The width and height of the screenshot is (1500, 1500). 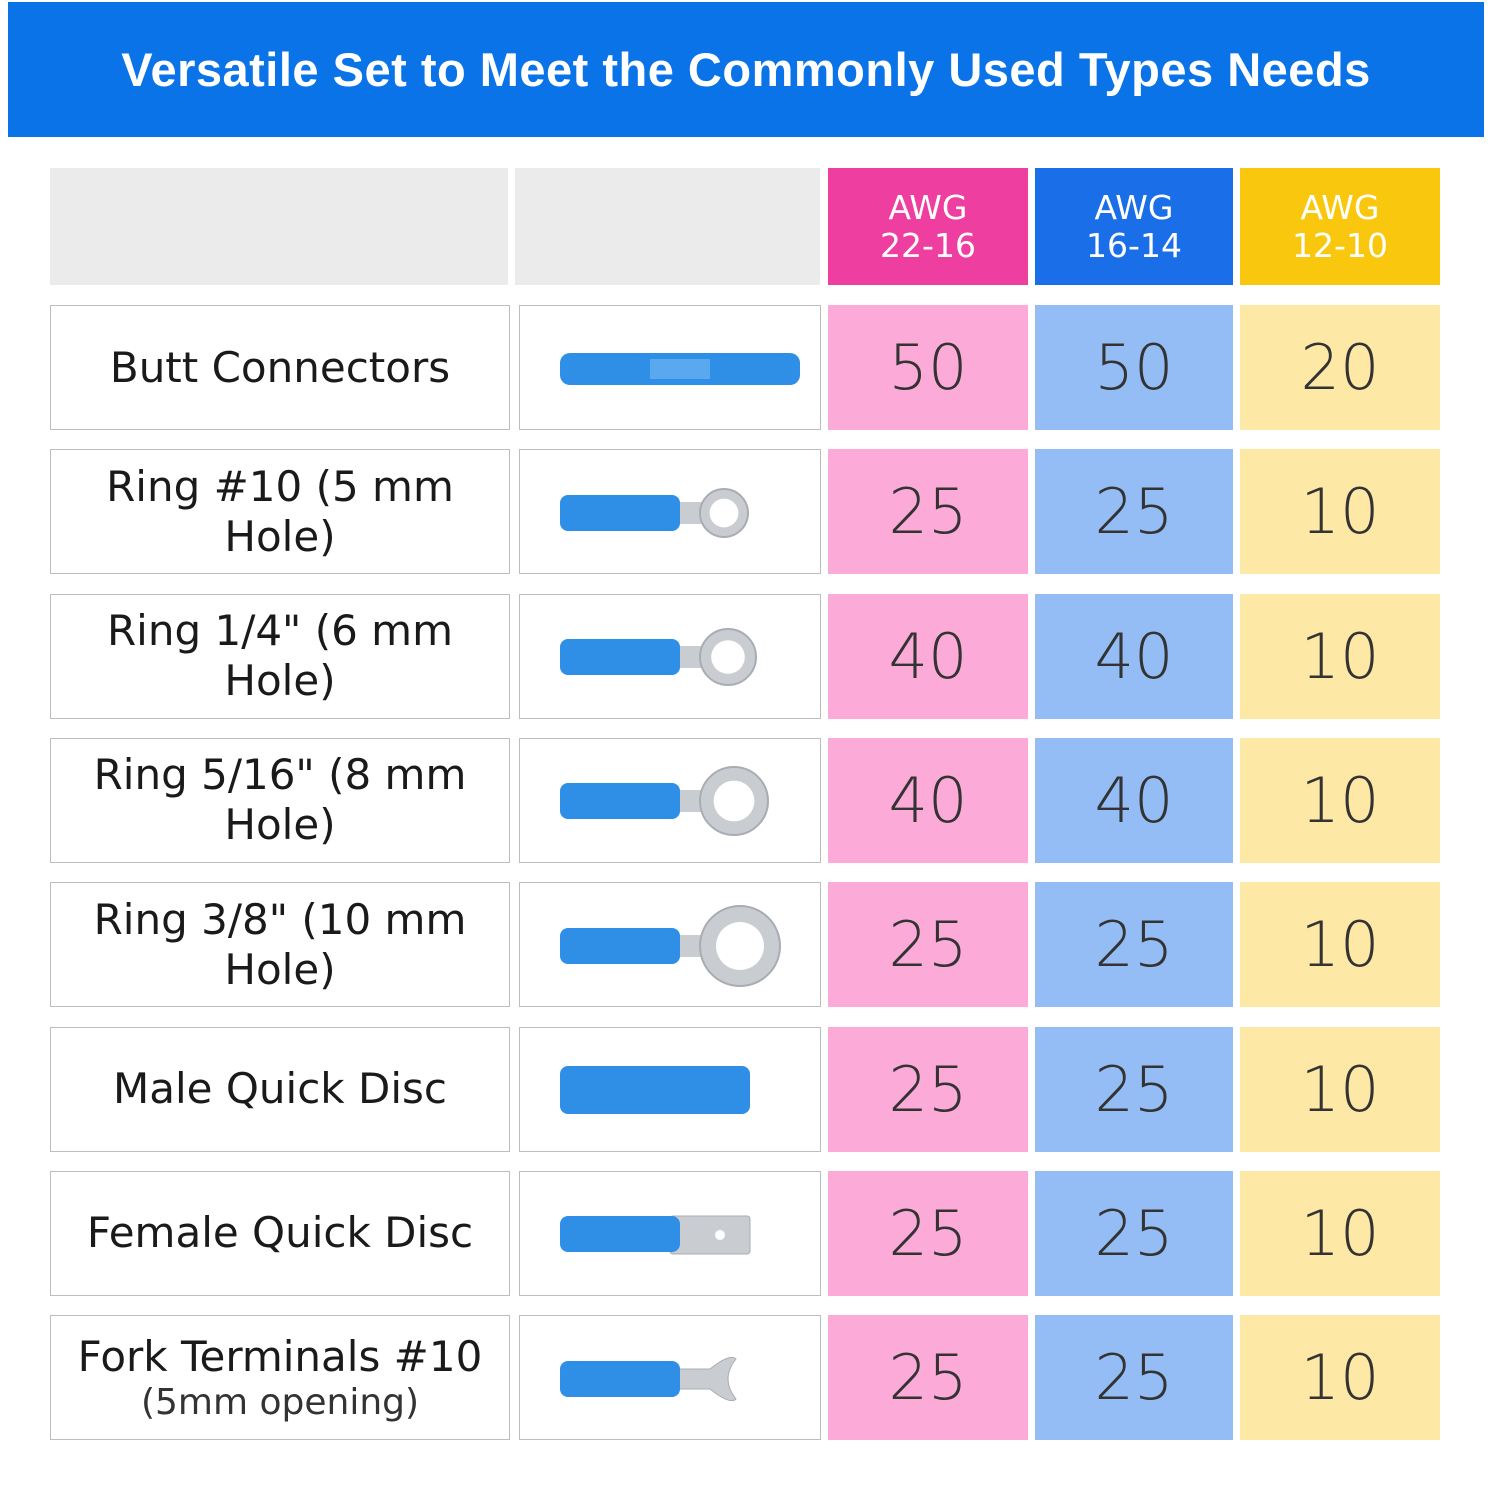 I want to click on row-name-text: Male Quick Disc, so click(x=280, y=1088).